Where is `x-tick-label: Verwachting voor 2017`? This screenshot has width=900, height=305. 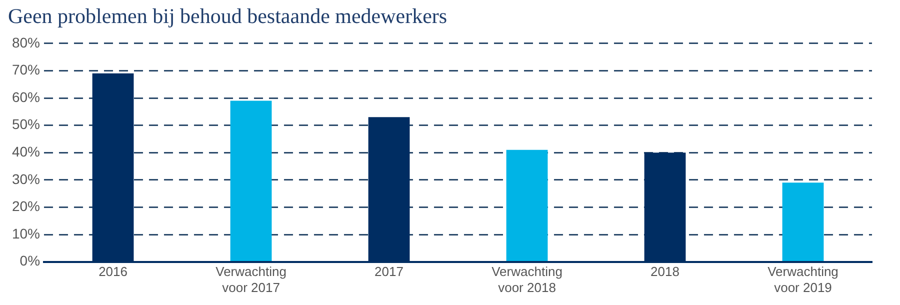 x-tick-label: Verwachting voor 2017 is located at coordinates (251, 279).